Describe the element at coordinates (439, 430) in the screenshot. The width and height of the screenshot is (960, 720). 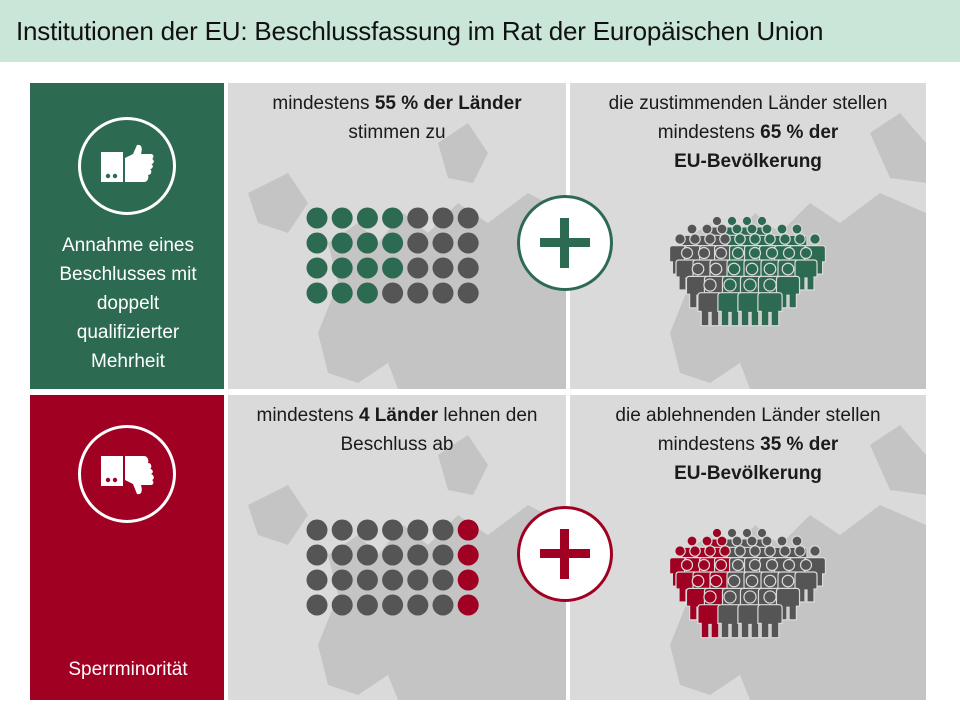
I see `statement-text: lehnen den Beschluss ab` at that location.